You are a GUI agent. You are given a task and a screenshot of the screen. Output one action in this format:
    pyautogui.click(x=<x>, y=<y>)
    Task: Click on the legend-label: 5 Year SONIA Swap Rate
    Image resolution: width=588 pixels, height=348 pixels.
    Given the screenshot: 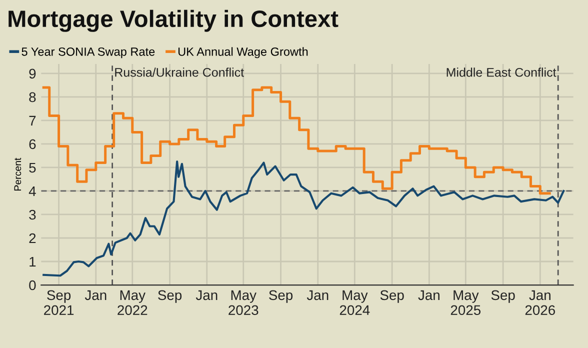 What is the action you would take?
    pyautogui.click(x=88, y=52)
    